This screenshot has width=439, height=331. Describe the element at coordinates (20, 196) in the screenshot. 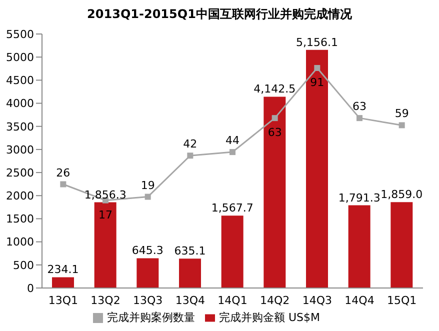

I see `y-tick-label: 2000` at that location.